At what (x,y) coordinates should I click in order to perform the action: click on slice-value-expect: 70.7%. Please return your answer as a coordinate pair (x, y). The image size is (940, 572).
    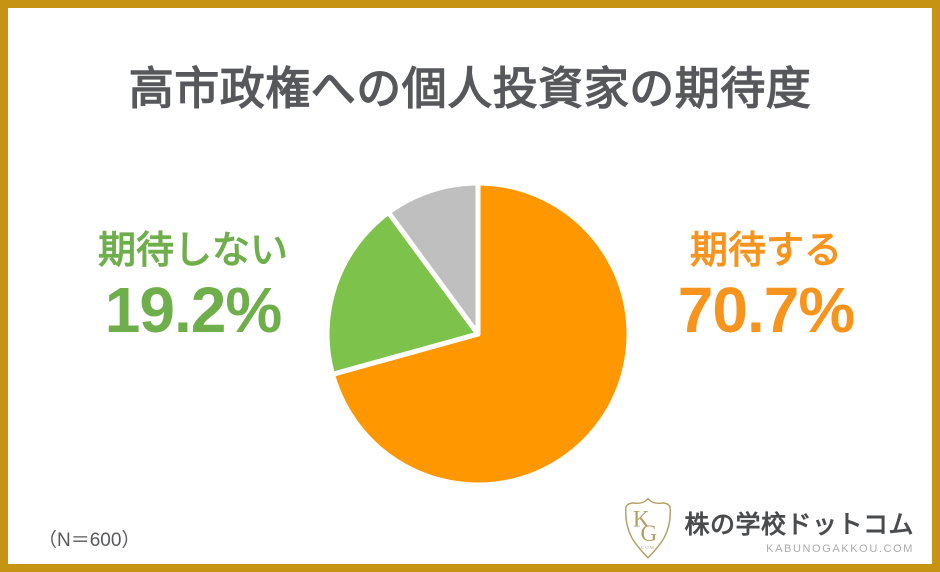
    Looking at the image, I should click on (766, 309).